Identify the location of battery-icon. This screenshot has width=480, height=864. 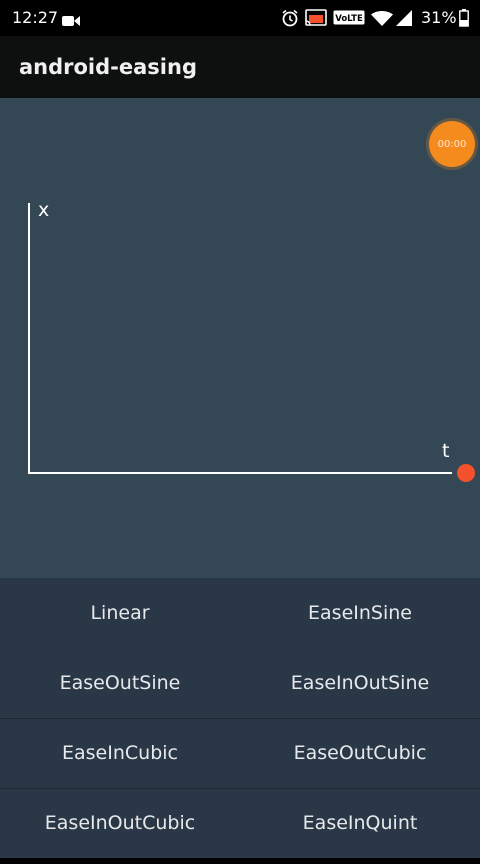
(464, 20).